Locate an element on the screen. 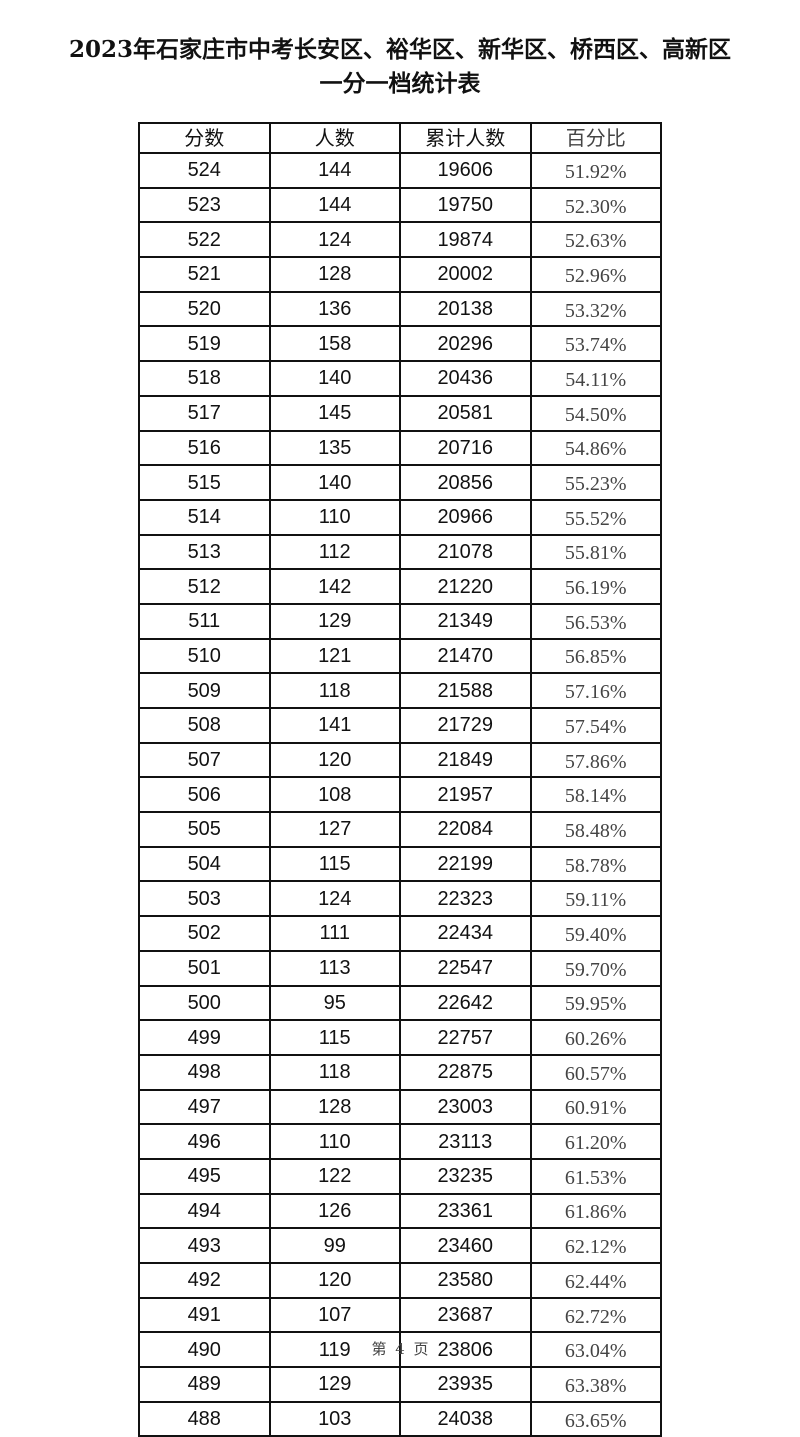 The width and height of the screenshot is (800, 1437). cell-percentage: 54.50% is located at coordinates (595, 413).